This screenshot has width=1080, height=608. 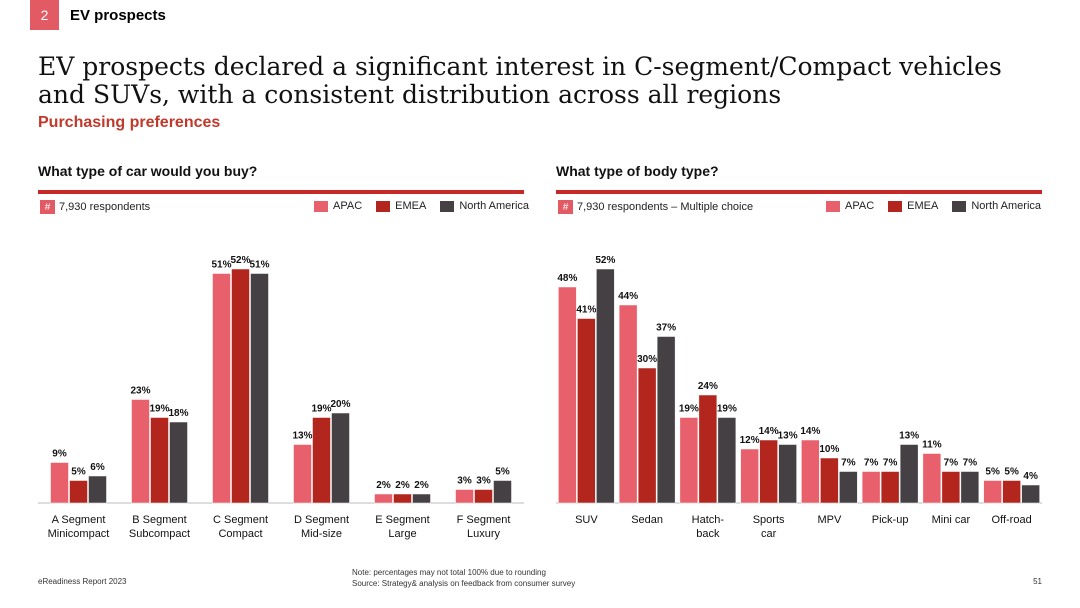 I want to click on chart-2-respondents: # 7,930 respondents – Multiple choice, so click(x=655, y=207).